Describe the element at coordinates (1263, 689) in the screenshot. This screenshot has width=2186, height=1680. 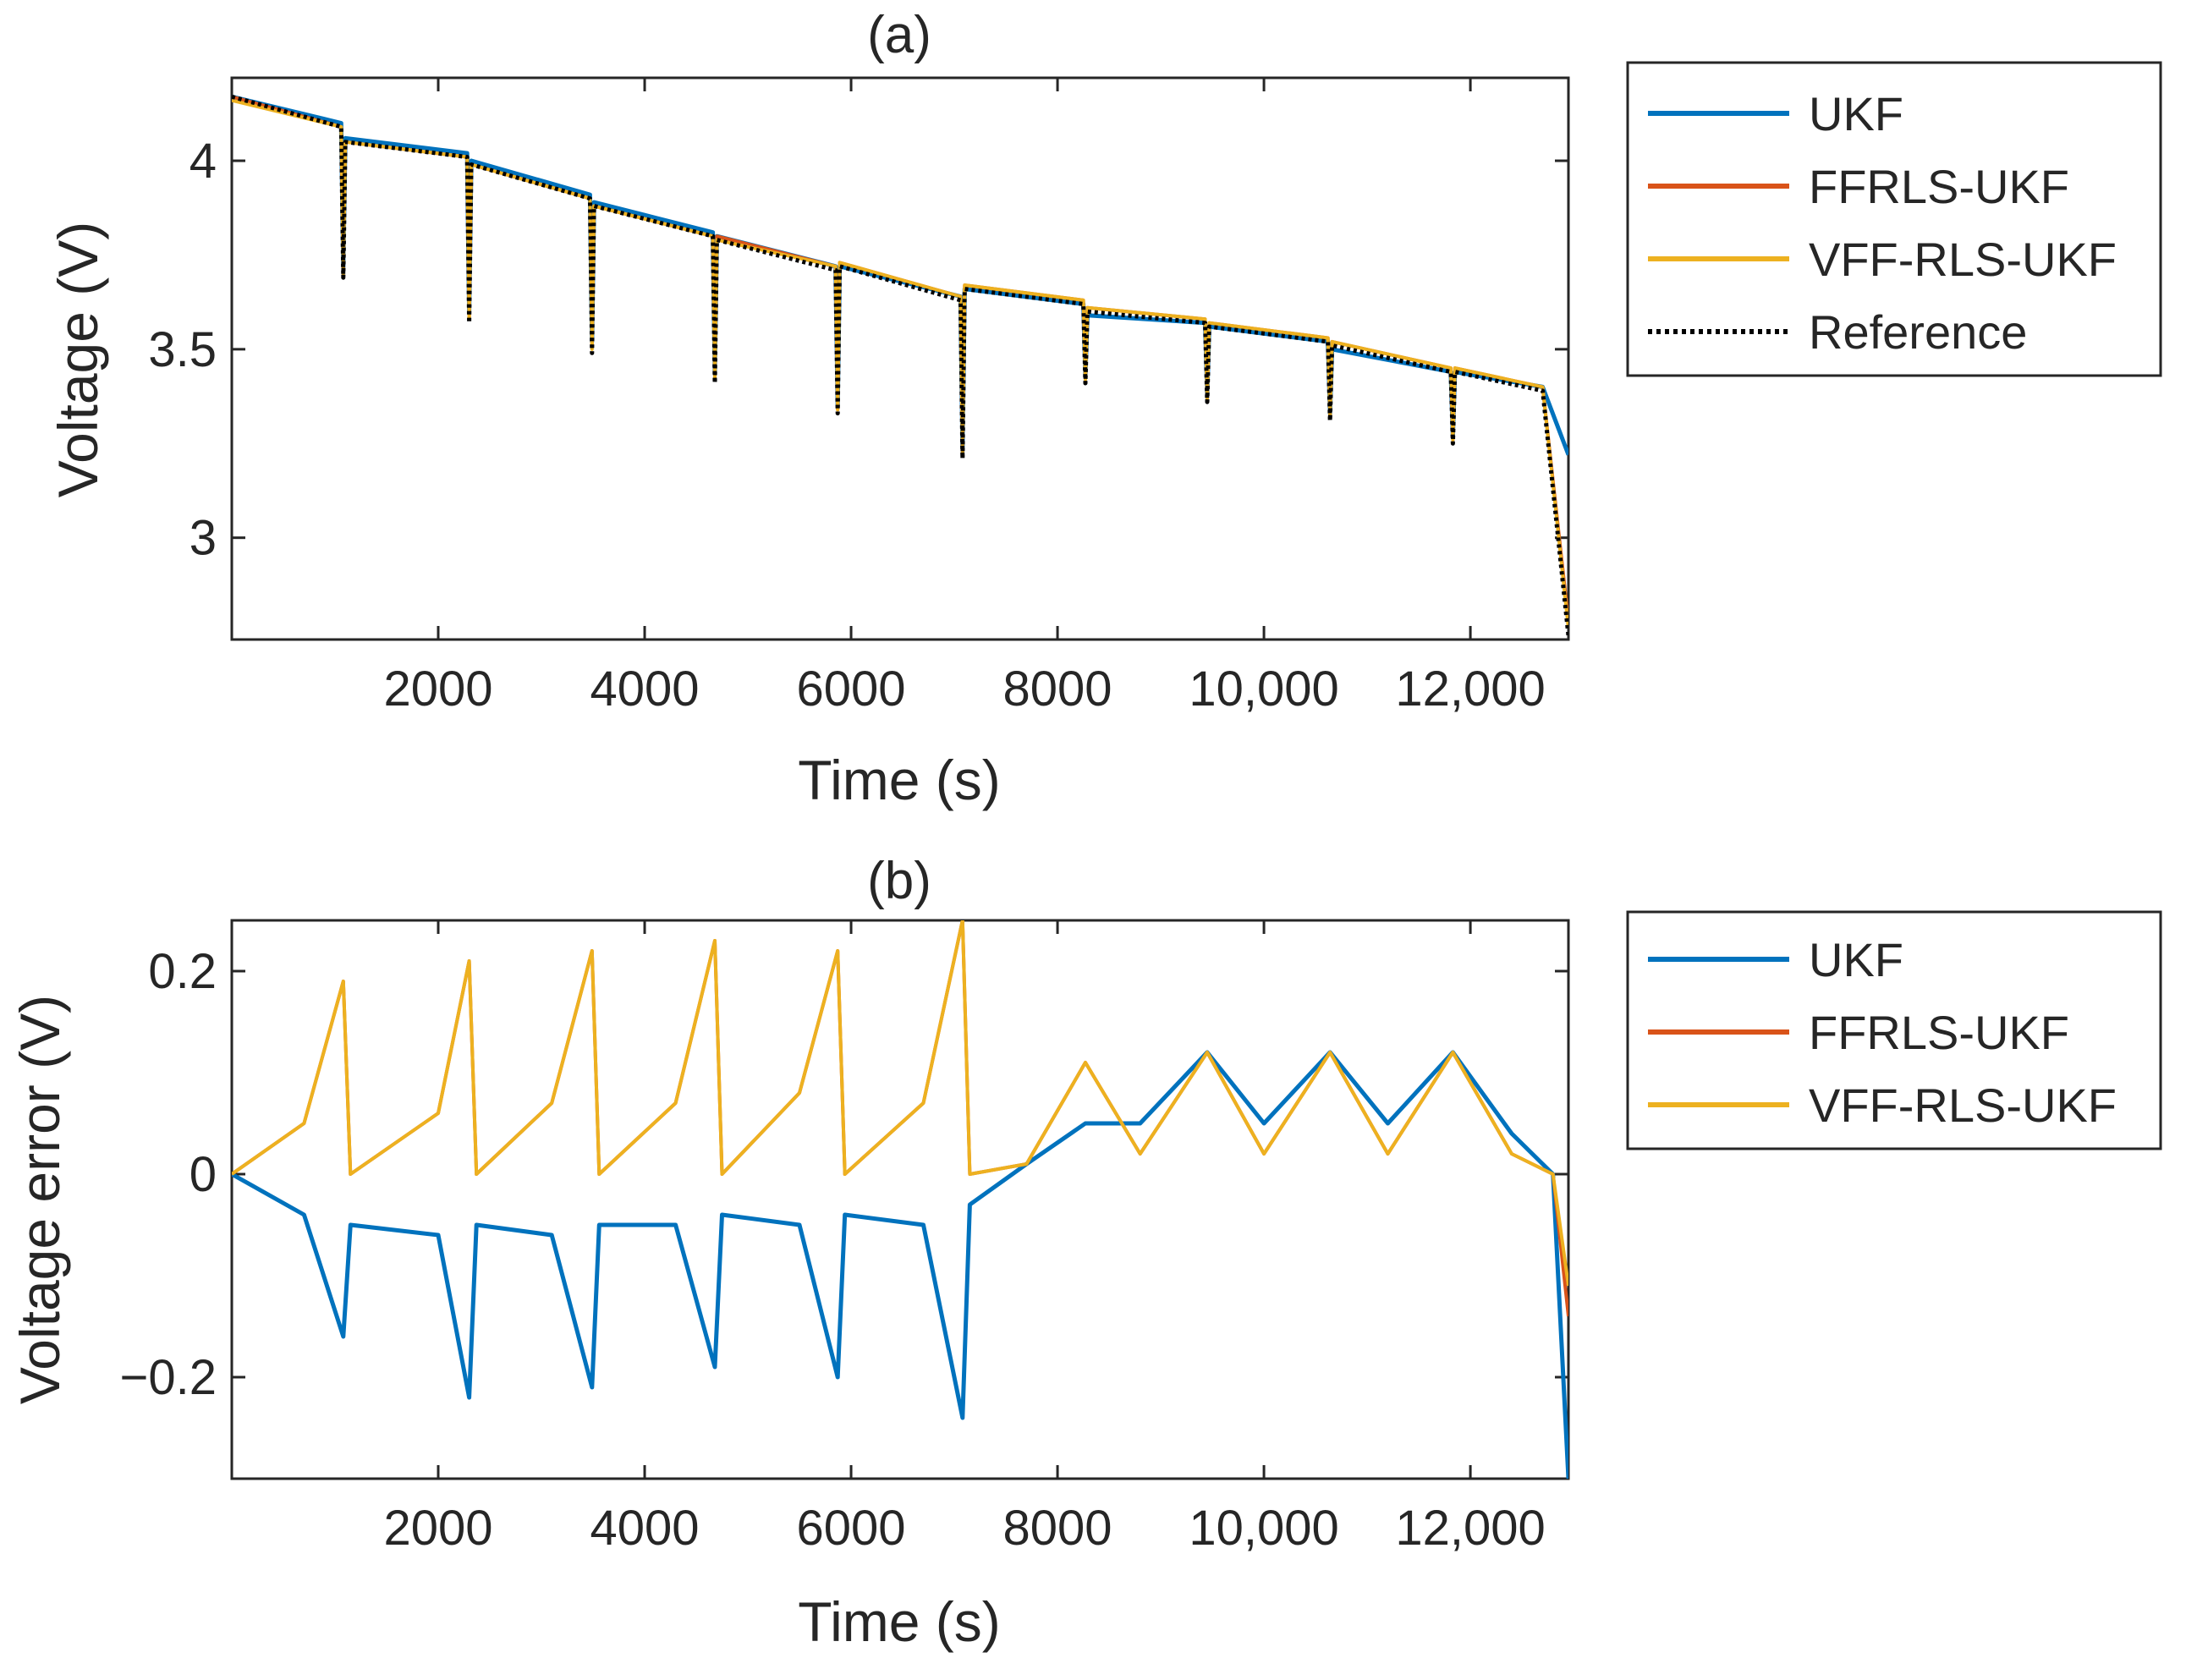
I see `panel-a-xtick-label: 10,000` at that location.